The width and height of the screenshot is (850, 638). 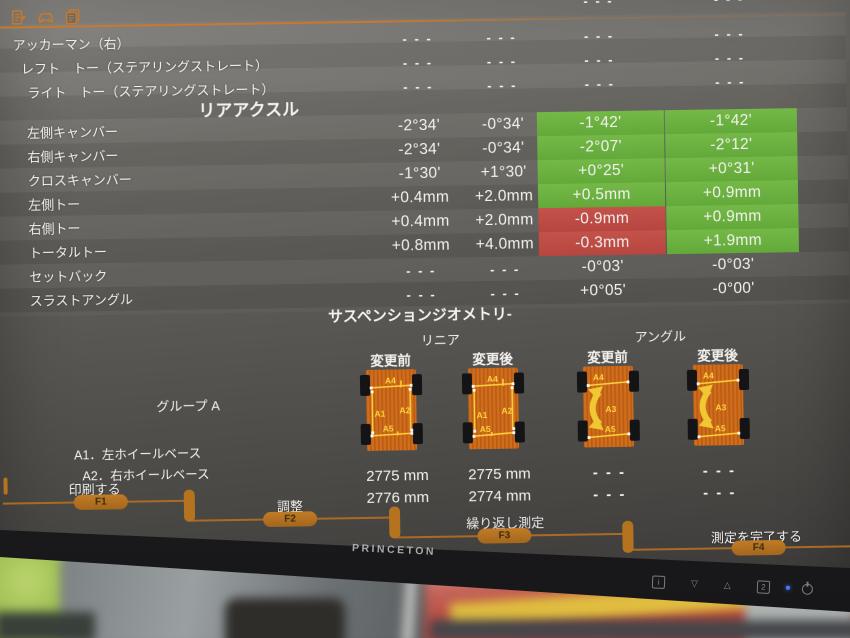 I want to click on value-cell-status: -2°12', so click(x=731, y=145).